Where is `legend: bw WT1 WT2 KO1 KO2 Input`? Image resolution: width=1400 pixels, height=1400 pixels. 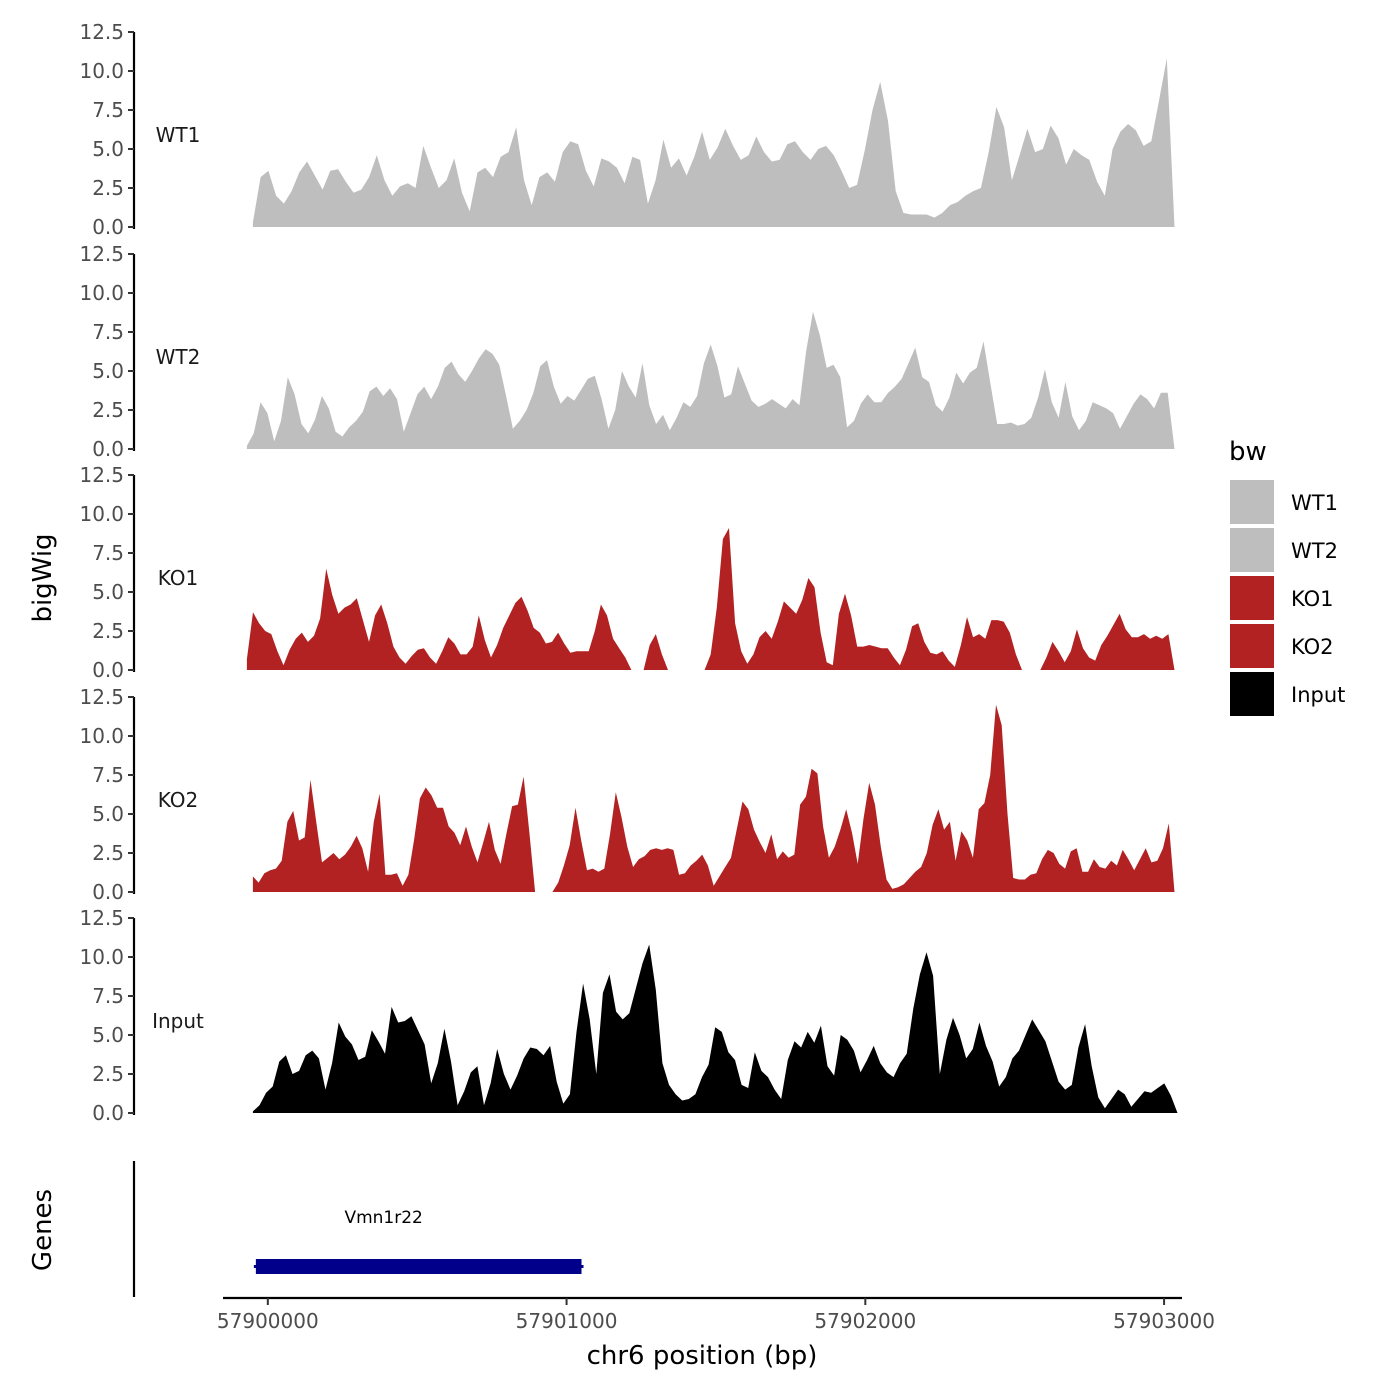
legend: bw WT1 WT2 KO1 KO2 Input is located at coordinates (1287, 576).